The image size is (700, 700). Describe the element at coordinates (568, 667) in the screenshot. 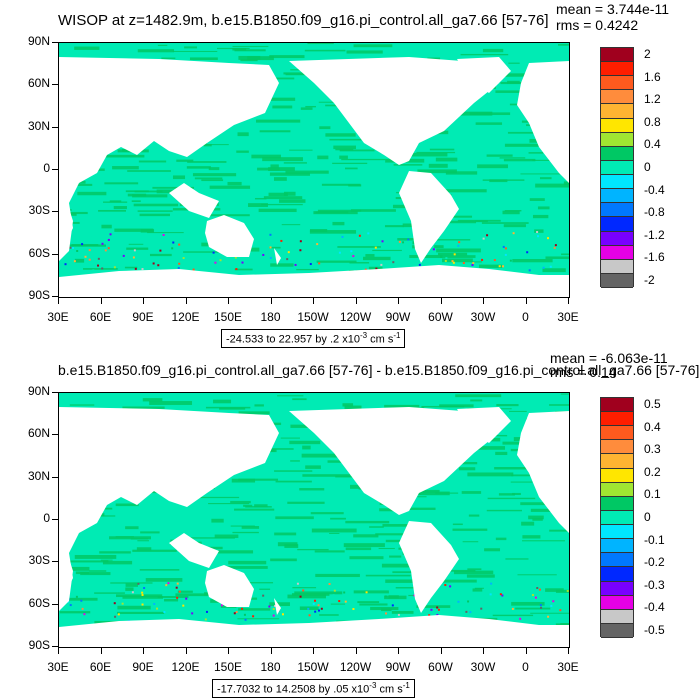

I see `x-tick-label: 30E` at that location.